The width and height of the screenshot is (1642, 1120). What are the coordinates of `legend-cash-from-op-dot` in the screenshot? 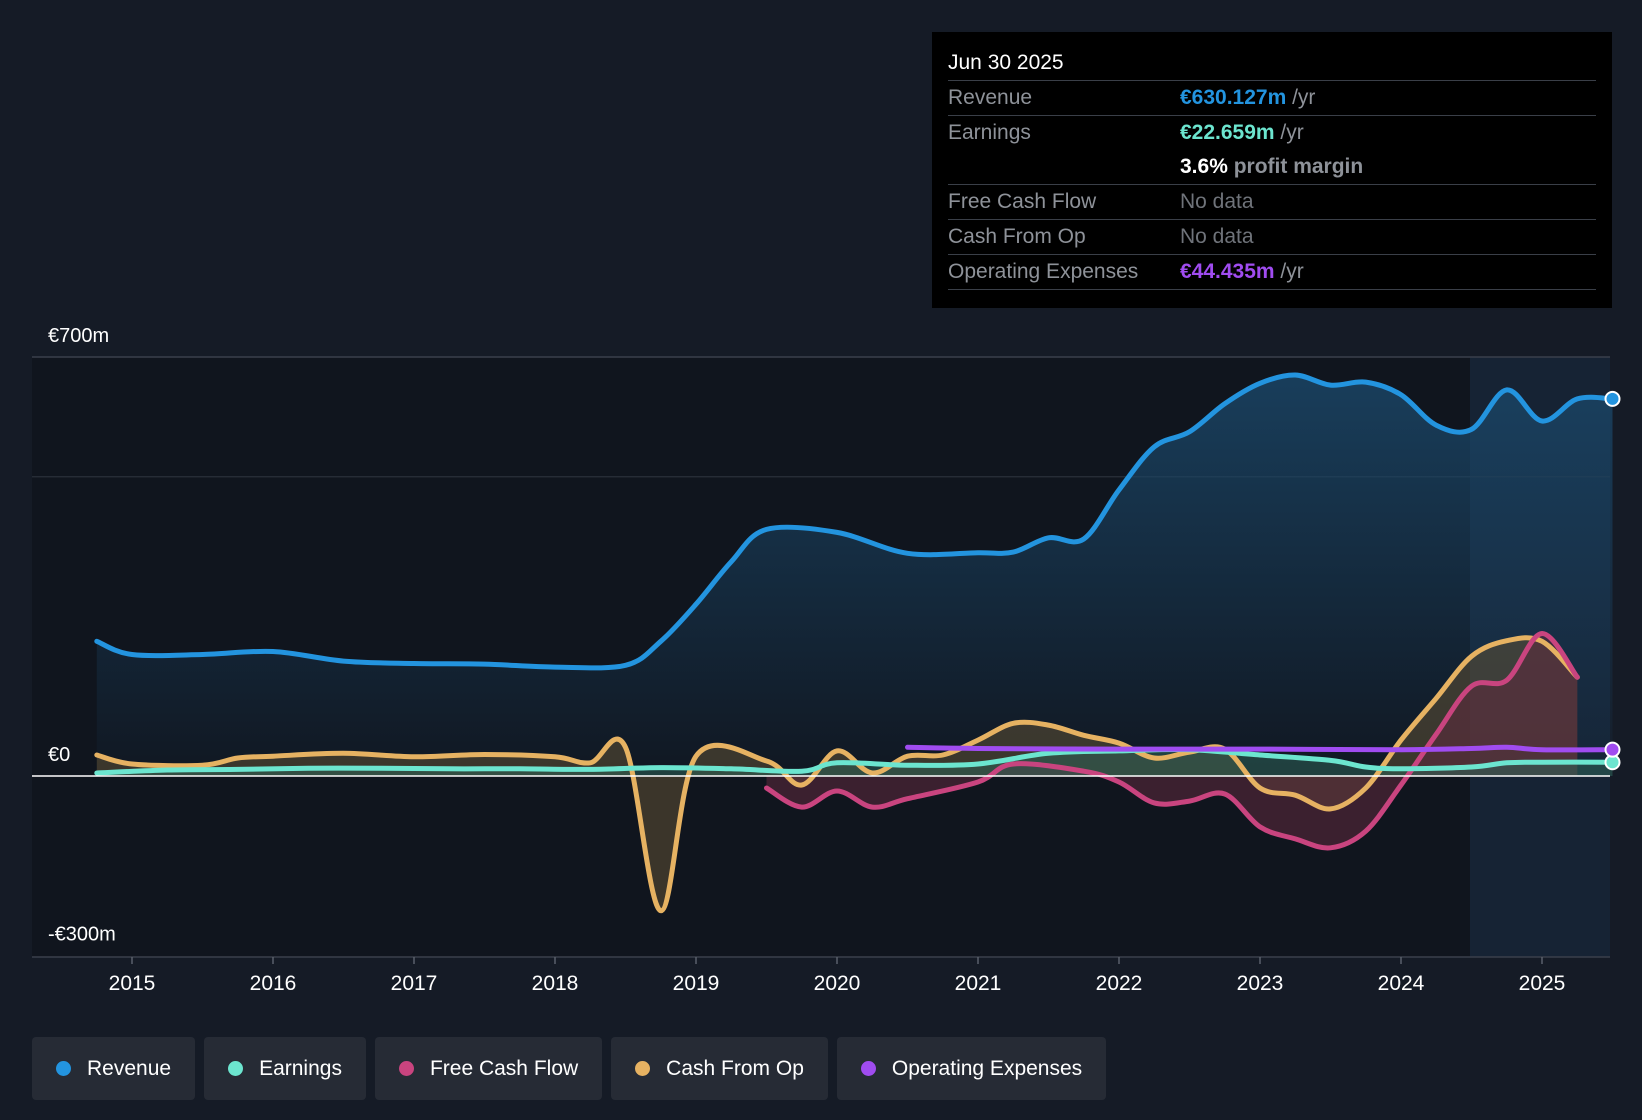 It's located at (643, 1068).